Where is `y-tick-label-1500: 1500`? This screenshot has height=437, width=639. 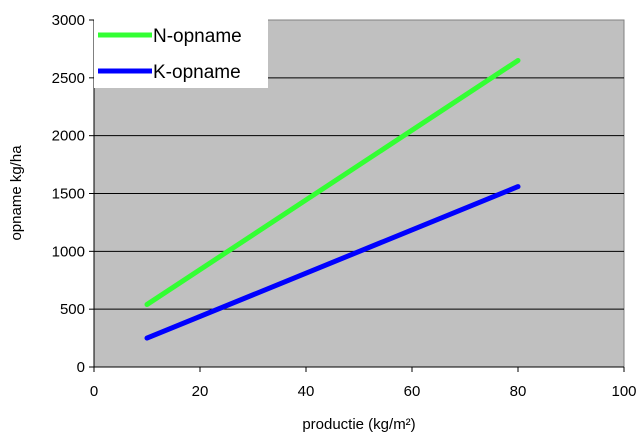 y-tick-label-1500: 1500 is located at coordinates (68, 194).